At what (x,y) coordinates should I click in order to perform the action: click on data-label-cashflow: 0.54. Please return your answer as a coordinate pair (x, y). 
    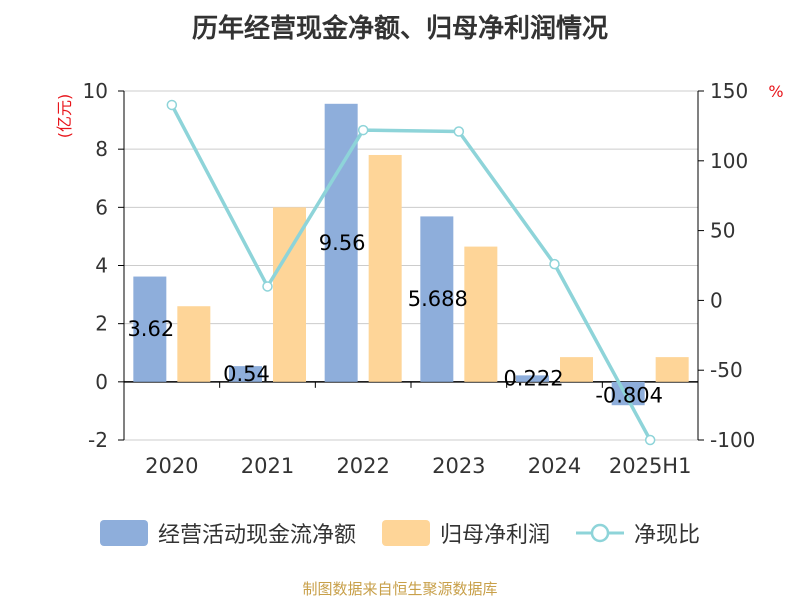
    Looking at the image, I should click on (246, 374).